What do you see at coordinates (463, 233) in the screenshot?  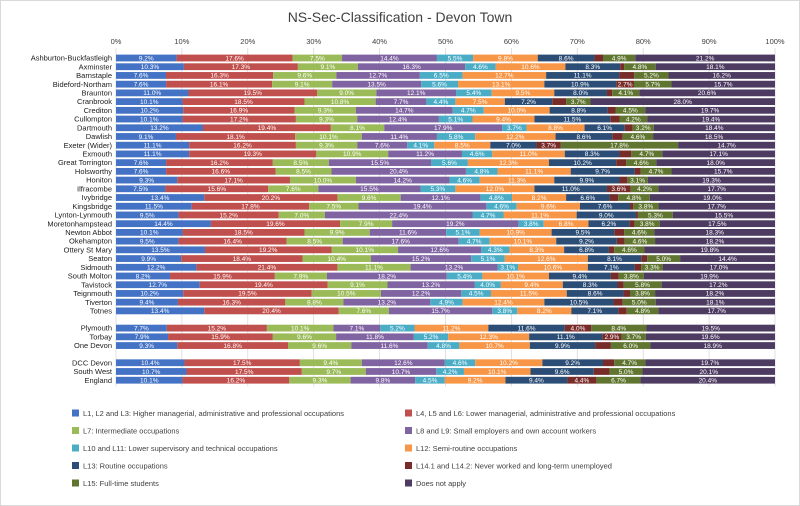 I see `data-label: 5.1%` at bounding box center [463, 233].